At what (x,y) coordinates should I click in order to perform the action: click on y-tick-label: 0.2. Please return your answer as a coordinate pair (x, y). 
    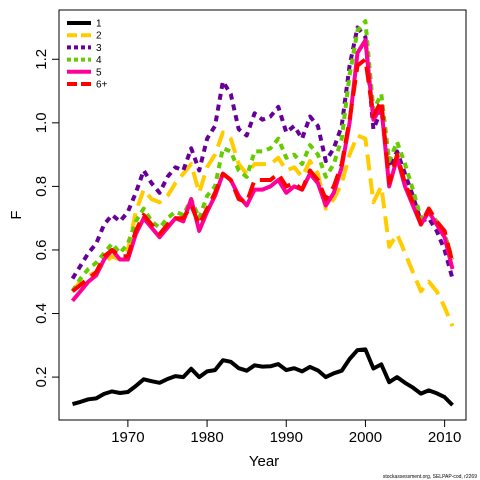
    Looking at the image, I should click on (41, 377).